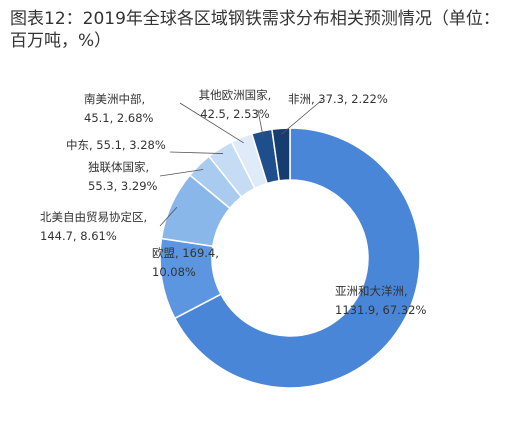 The image size is (520, 426). I want to click on label-category: 欧盟, so click(163, 253).